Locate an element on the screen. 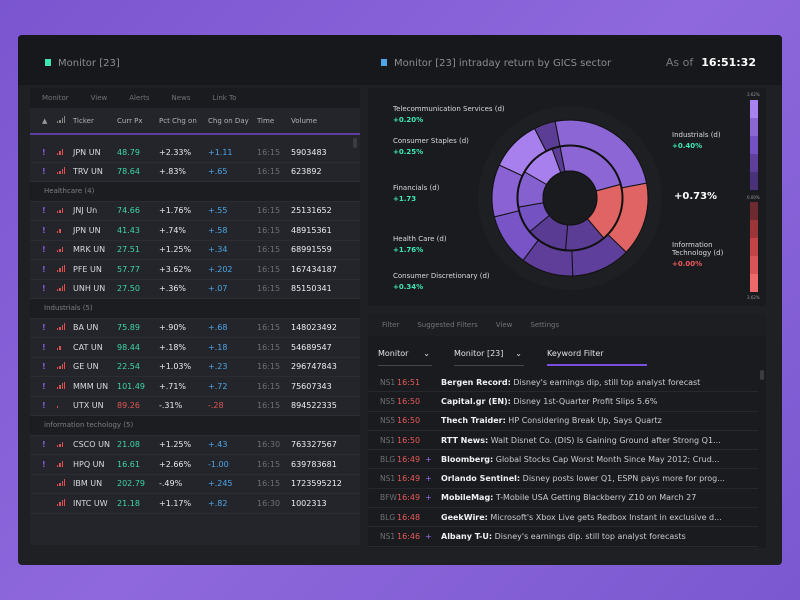  monitor-scrollbar is located at coordinates (355, 143).